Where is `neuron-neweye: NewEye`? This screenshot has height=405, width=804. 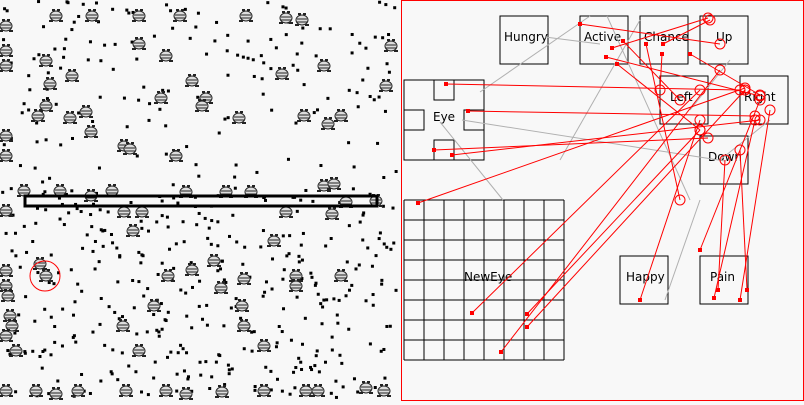
neuron-neweye: NewEye is located at coordinates (484, 280).